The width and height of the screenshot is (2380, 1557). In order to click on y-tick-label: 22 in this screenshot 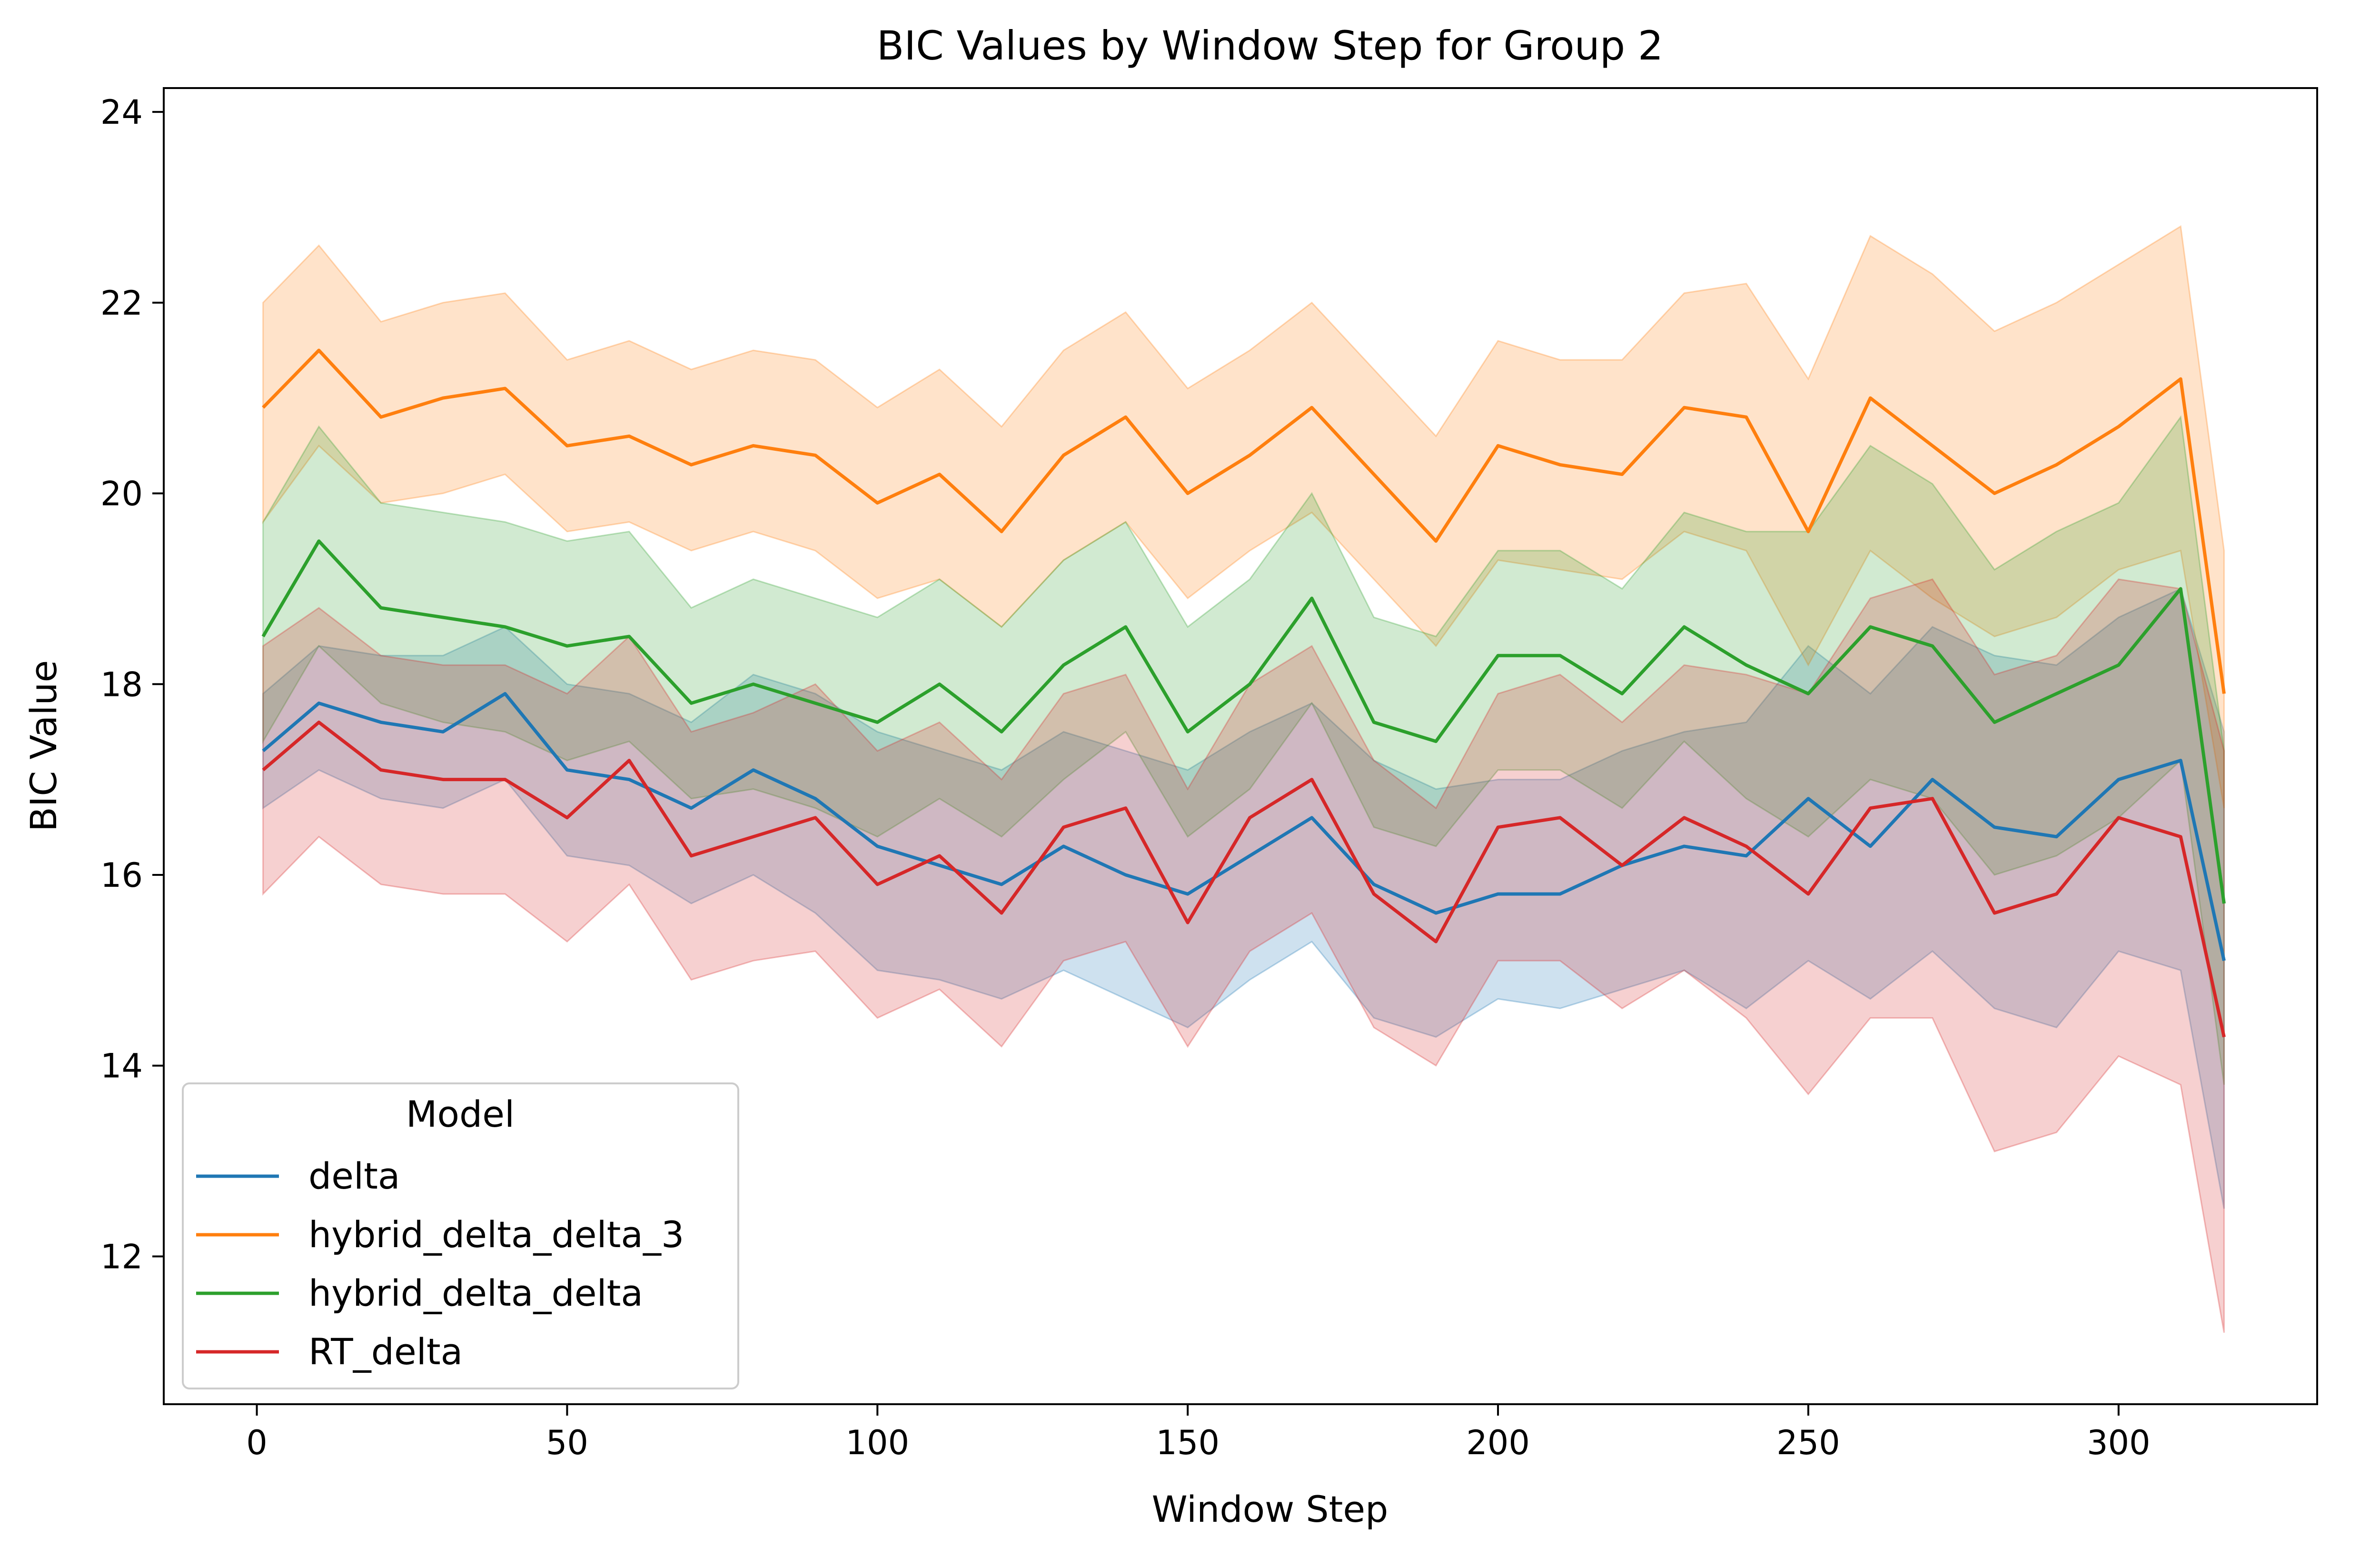, I will do `click(121, 303)`.